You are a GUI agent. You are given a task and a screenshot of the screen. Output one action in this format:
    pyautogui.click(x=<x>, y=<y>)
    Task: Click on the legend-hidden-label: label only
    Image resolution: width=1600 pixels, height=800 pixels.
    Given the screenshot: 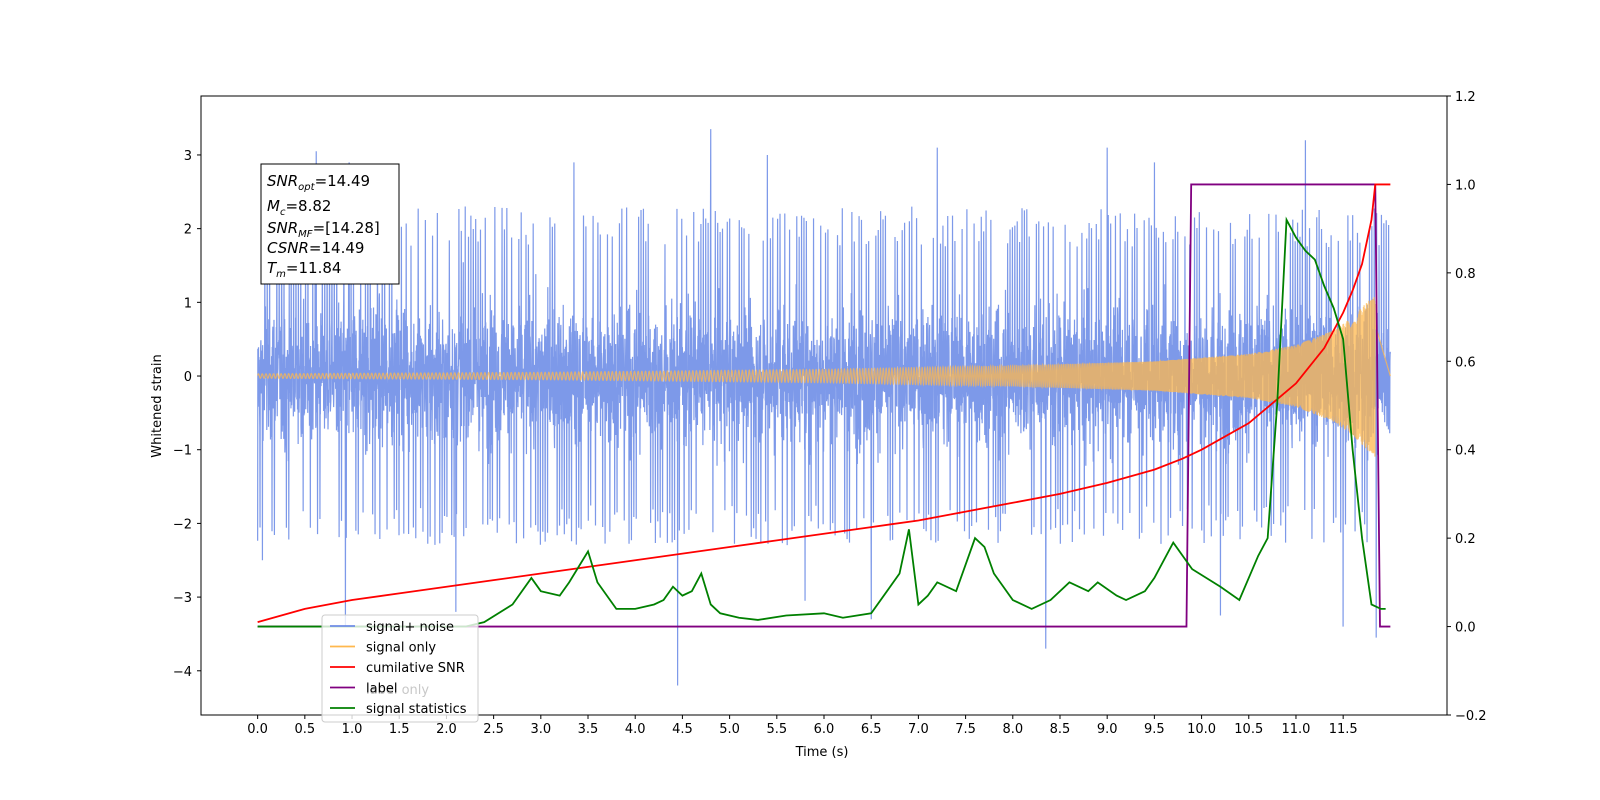 What is the action you would take?
    pyautogui.click(x=397, y=690)
    